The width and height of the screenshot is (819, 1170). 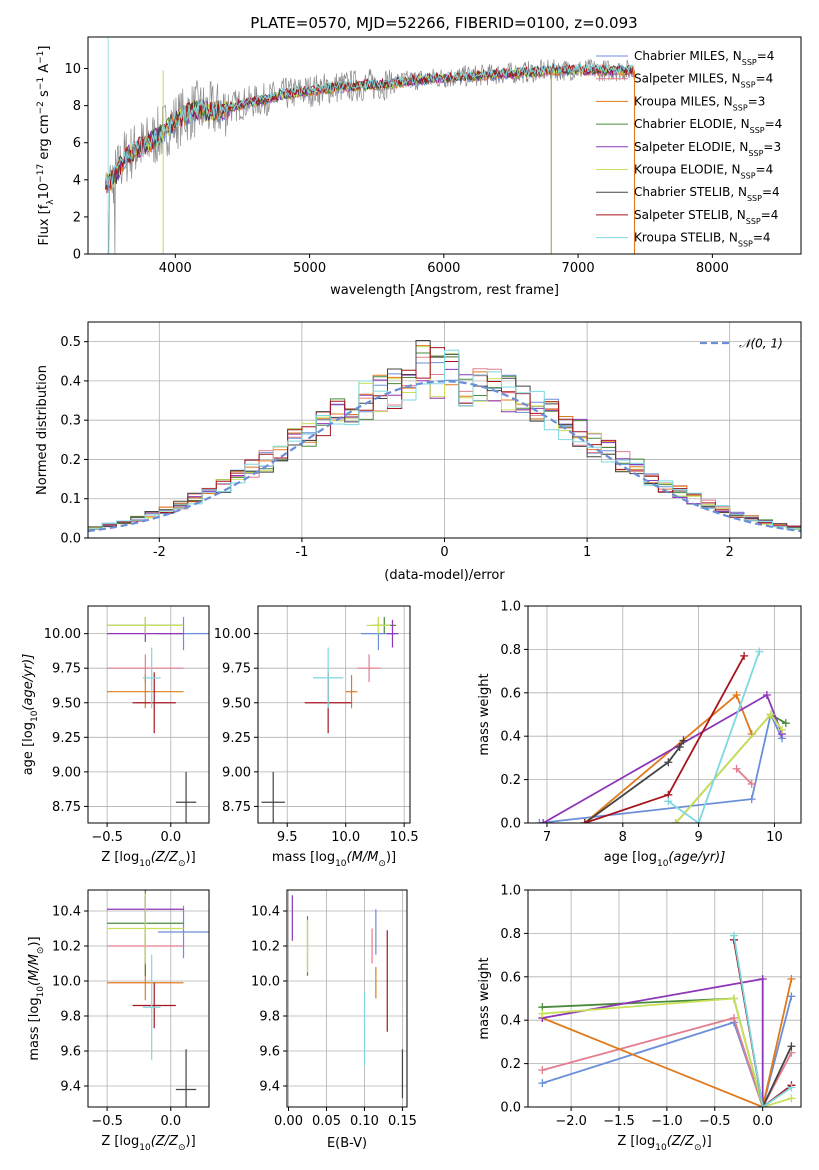 I want to click on y-tick-label: 0.0, so click(x=510, y=824).